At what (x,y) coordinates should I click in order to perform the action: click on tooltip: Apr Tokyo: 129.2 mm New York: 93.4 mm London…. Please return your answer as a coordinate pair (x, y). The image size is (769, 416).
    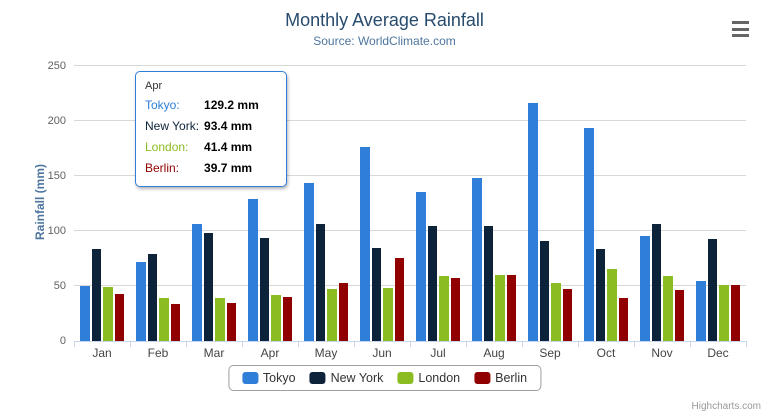
    Looking at the image, I should click on (211, 129).